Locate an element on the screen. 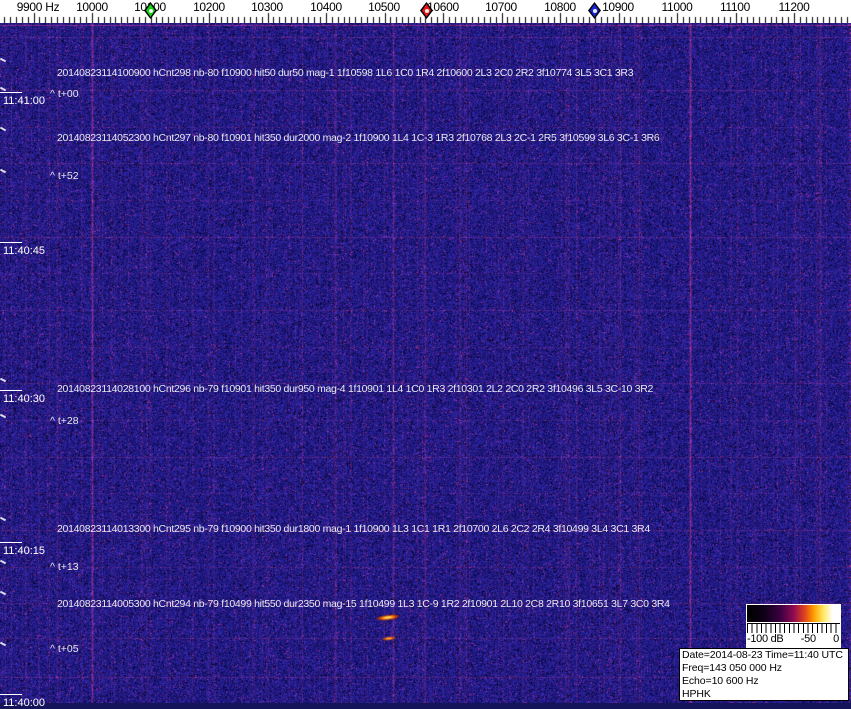 Image resolution: width=851 pixels, height=709 pixels. freq-label: 9900 Hz is located at coordinates (38, 7).